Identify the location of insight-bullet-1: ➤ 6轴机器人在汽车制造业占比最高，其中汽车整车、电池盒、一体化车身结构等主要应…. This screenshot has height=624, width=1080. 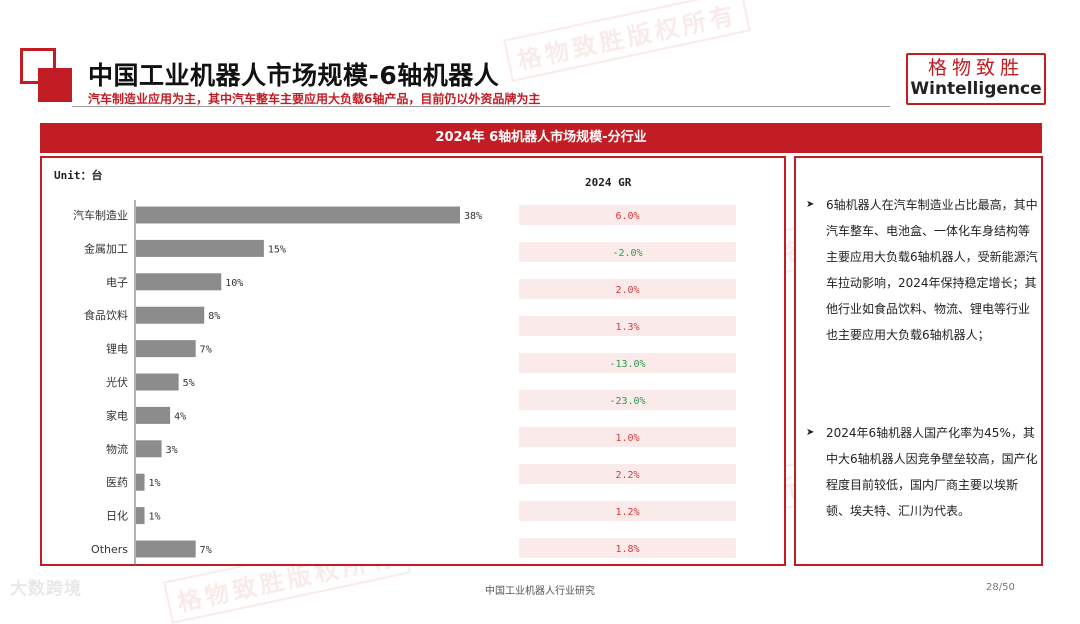
(922, 270).